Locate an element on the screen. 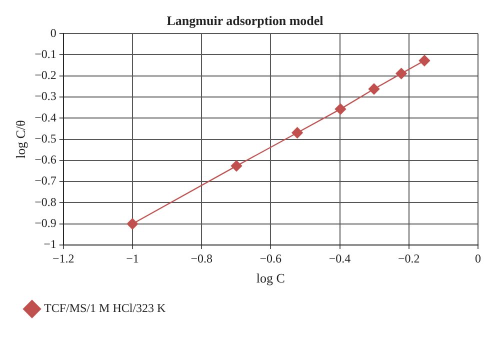  y-tick-label: −0.9 is located at coordinates (45, 223).